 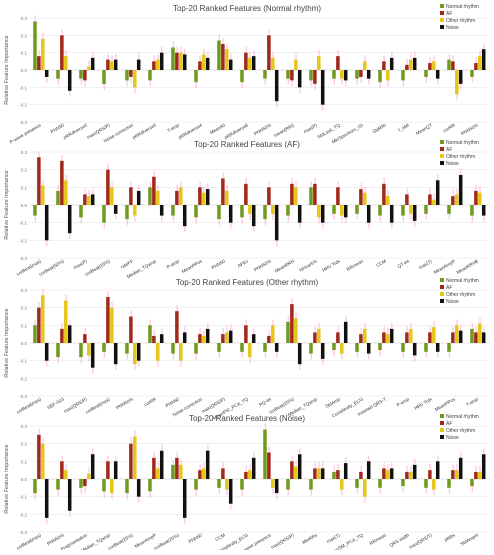 What do you see at coordinates (23, 122) in the screenshot?
I see `y-tick-label: -0.3` at bounding box center [23, 122].